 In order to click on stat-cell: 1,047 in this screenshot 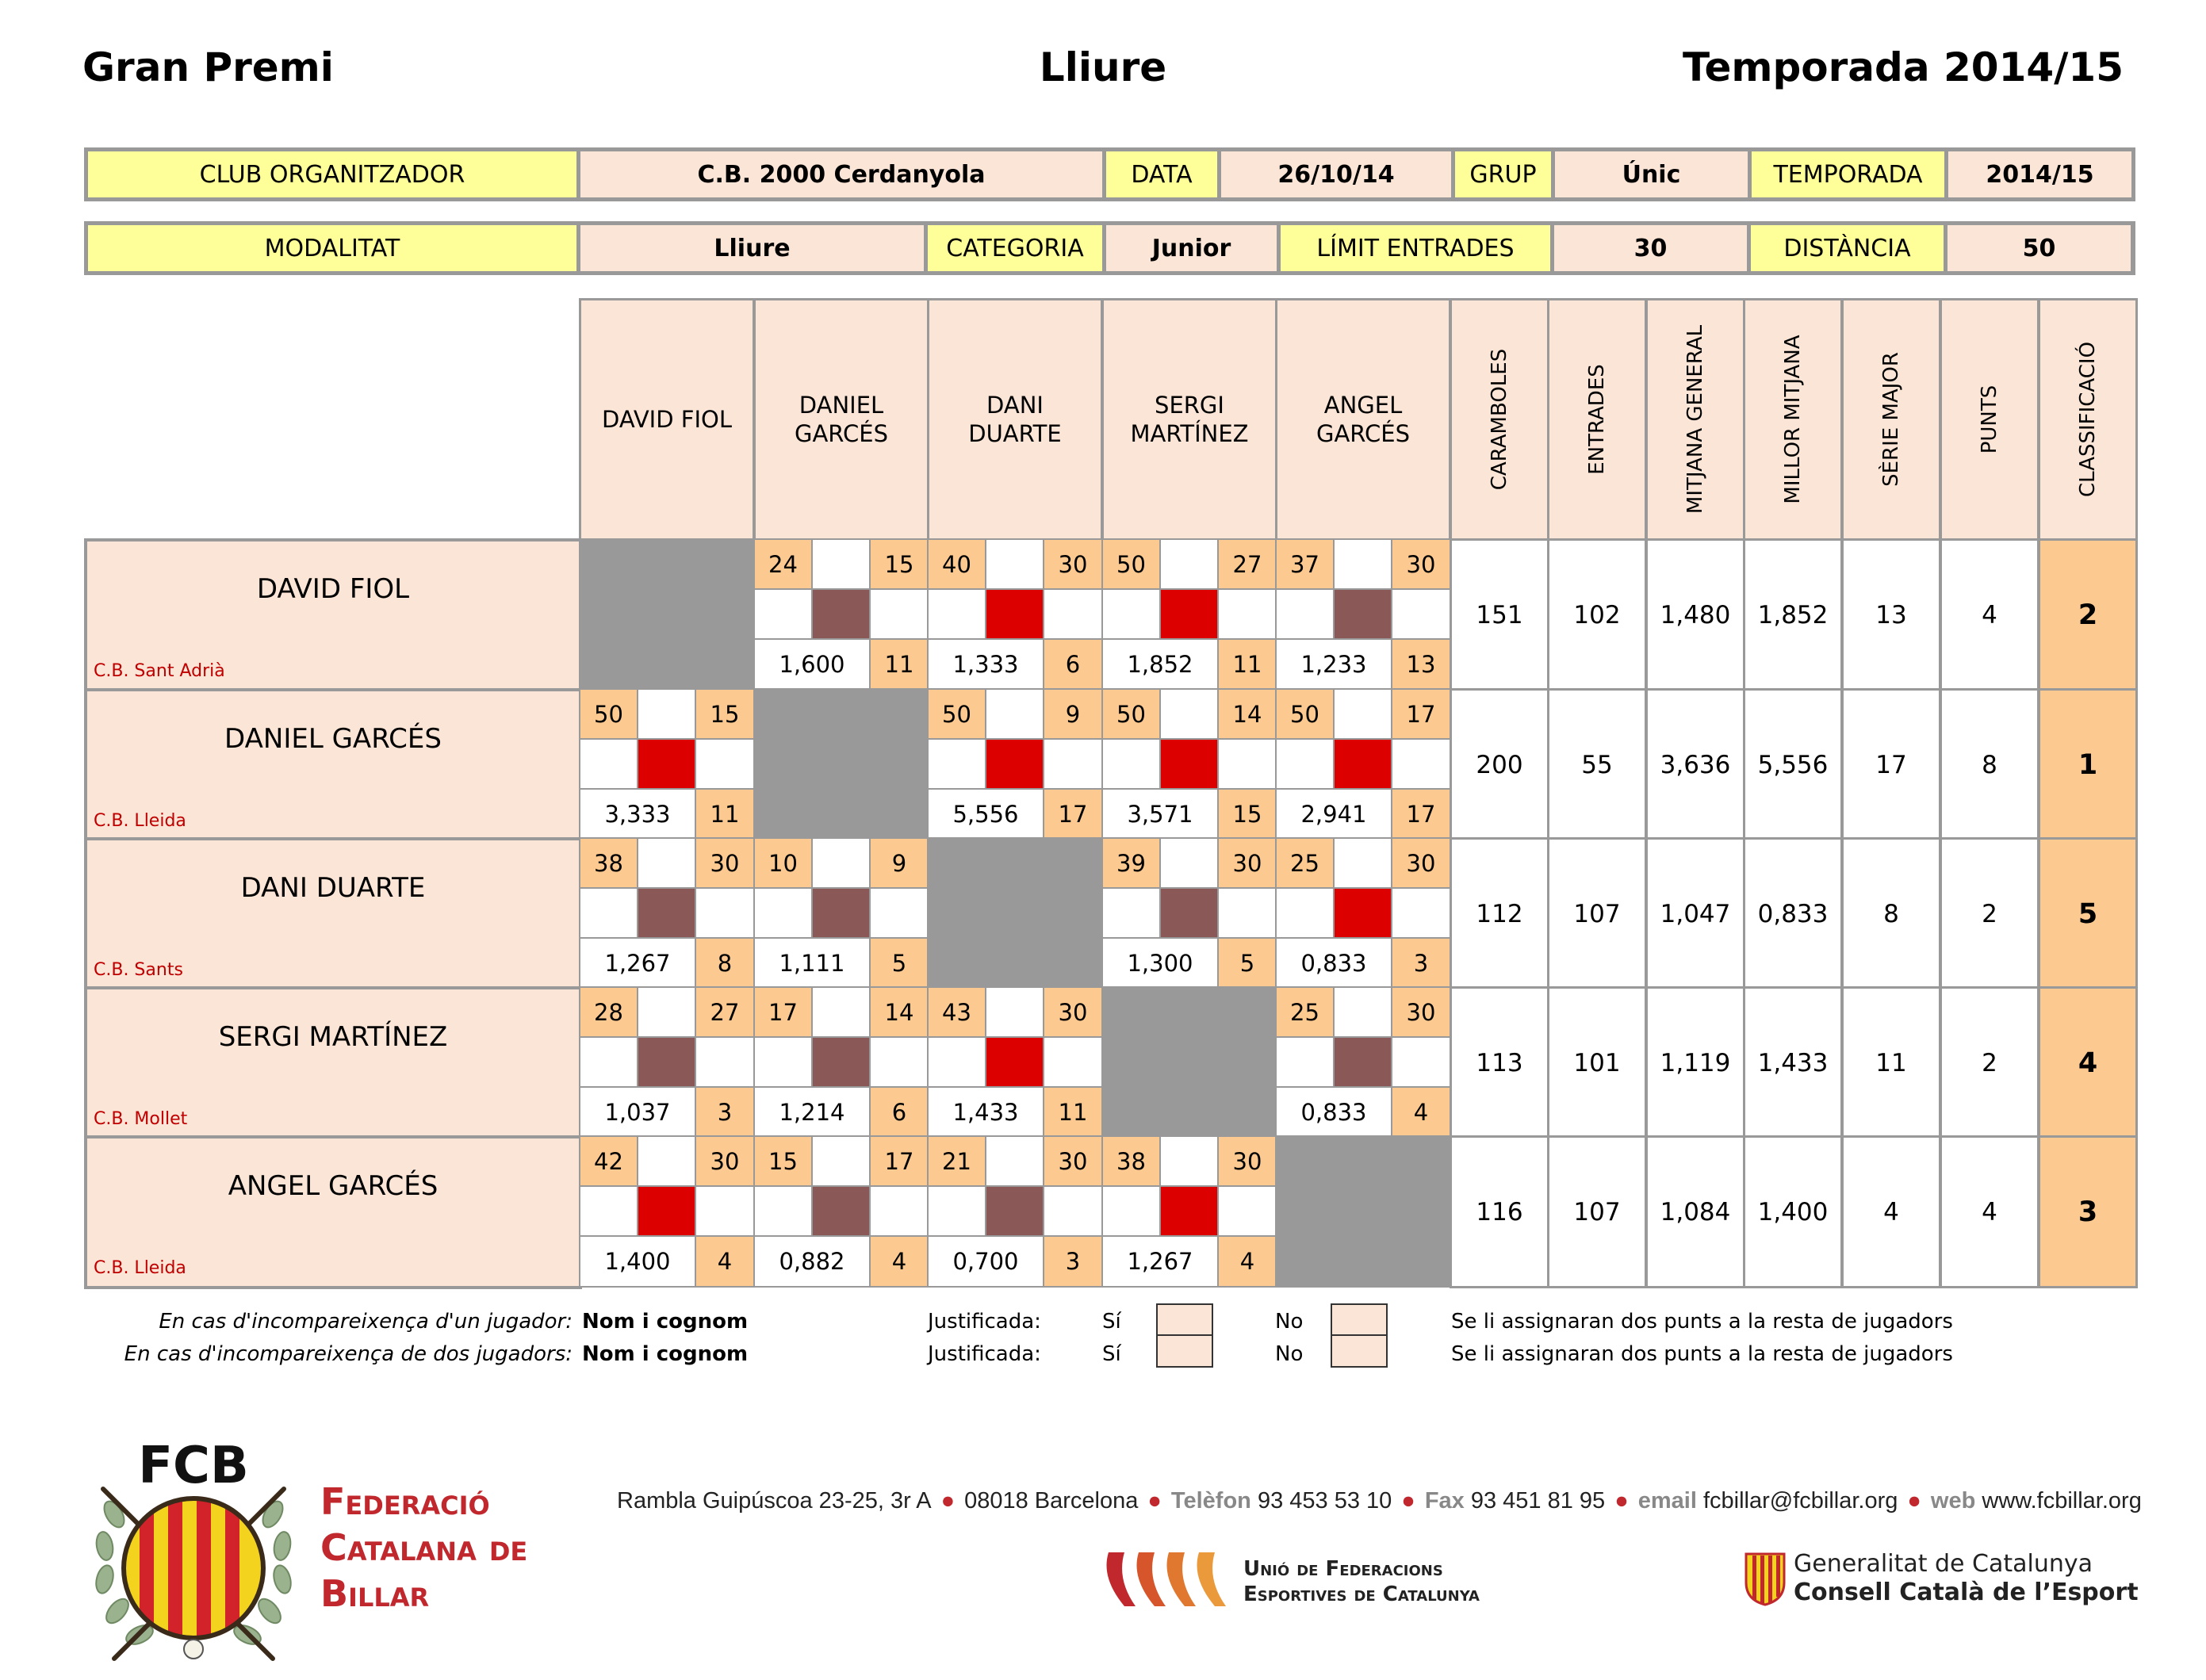, I will do `click(1695, 913)`.